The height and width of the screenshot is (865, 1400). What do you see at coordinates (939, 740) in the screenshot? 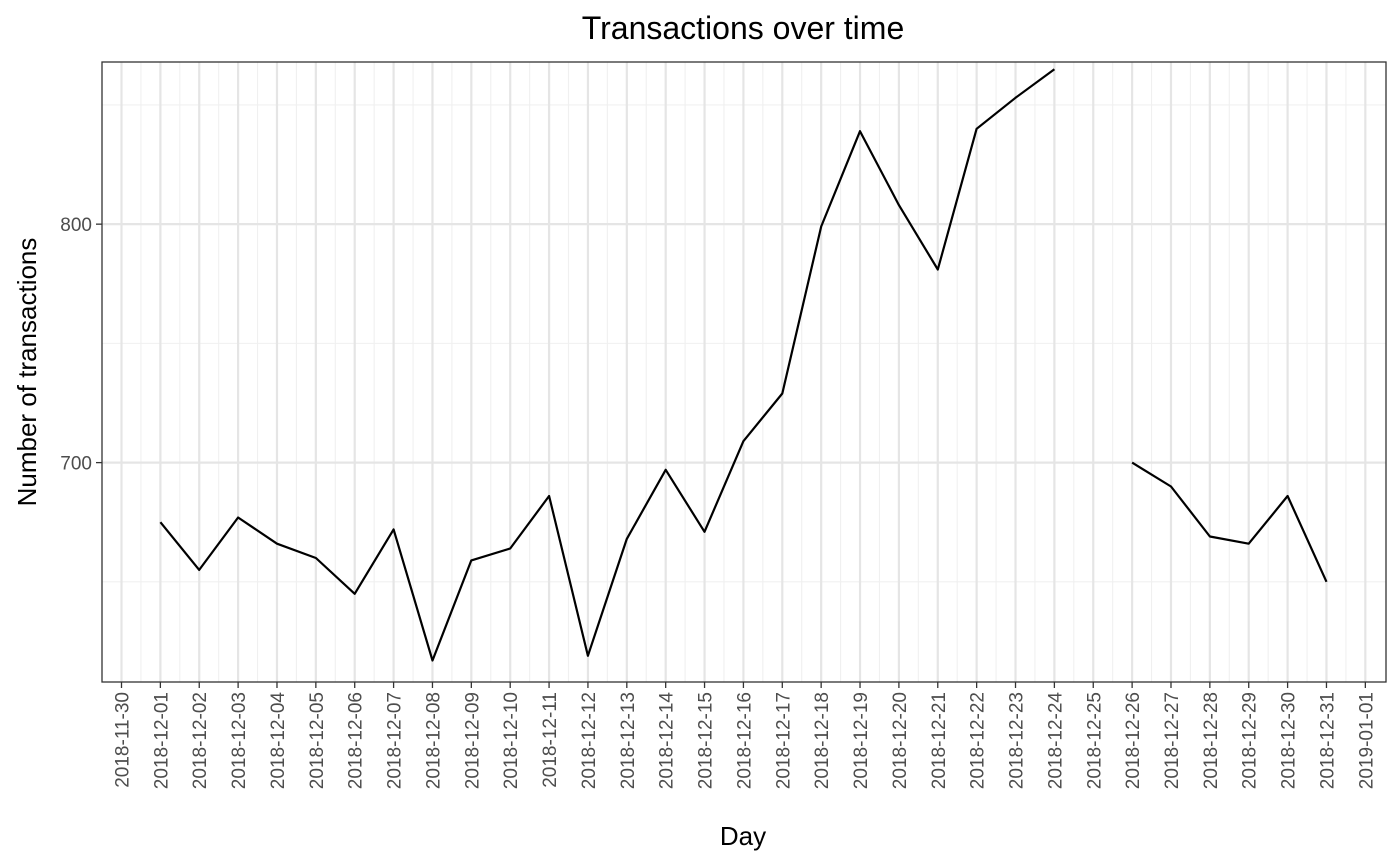
I see `x-tick-label: 2018-12-21` at bounding box center [939, 740].